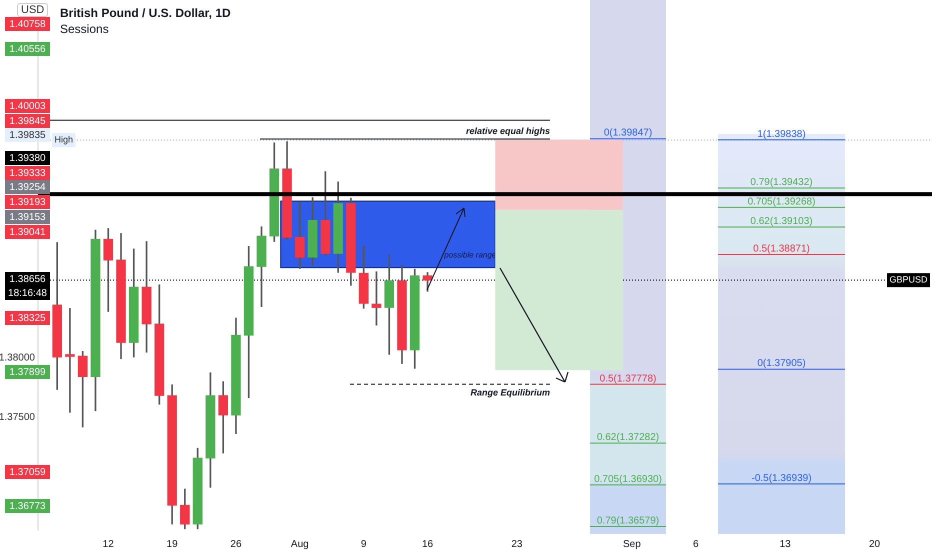 This screenshot has height=550, width=932. What do you see at coordinates (782, 202) in the screenshot?
I see `ref-line-label: 0.705(1.39268)` at bounding box center [782, 202].